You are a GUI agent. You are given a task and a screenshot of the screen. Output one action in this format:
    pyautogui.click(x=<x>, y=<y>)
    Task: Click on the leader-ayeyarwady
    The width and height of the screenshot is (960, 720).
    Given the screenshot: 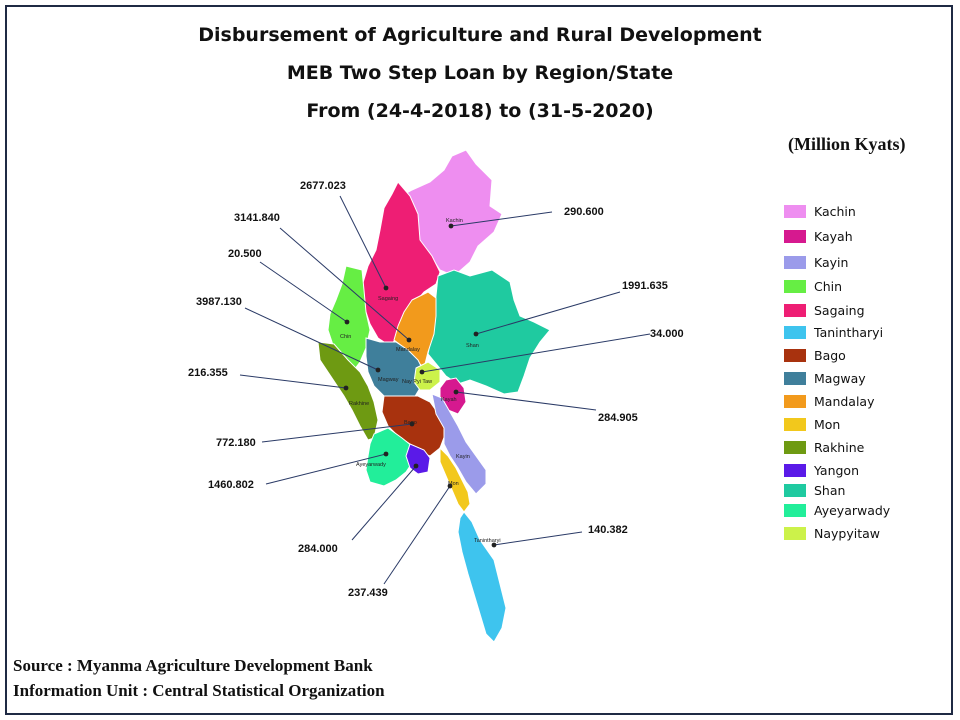 What is the action you would take?
    pyautogui.click(x=326, y=469)
    